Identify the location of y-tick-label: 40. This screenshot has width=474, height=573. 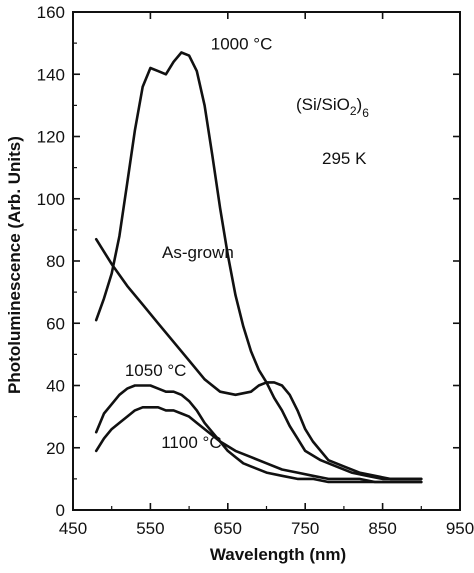
(55, 386).